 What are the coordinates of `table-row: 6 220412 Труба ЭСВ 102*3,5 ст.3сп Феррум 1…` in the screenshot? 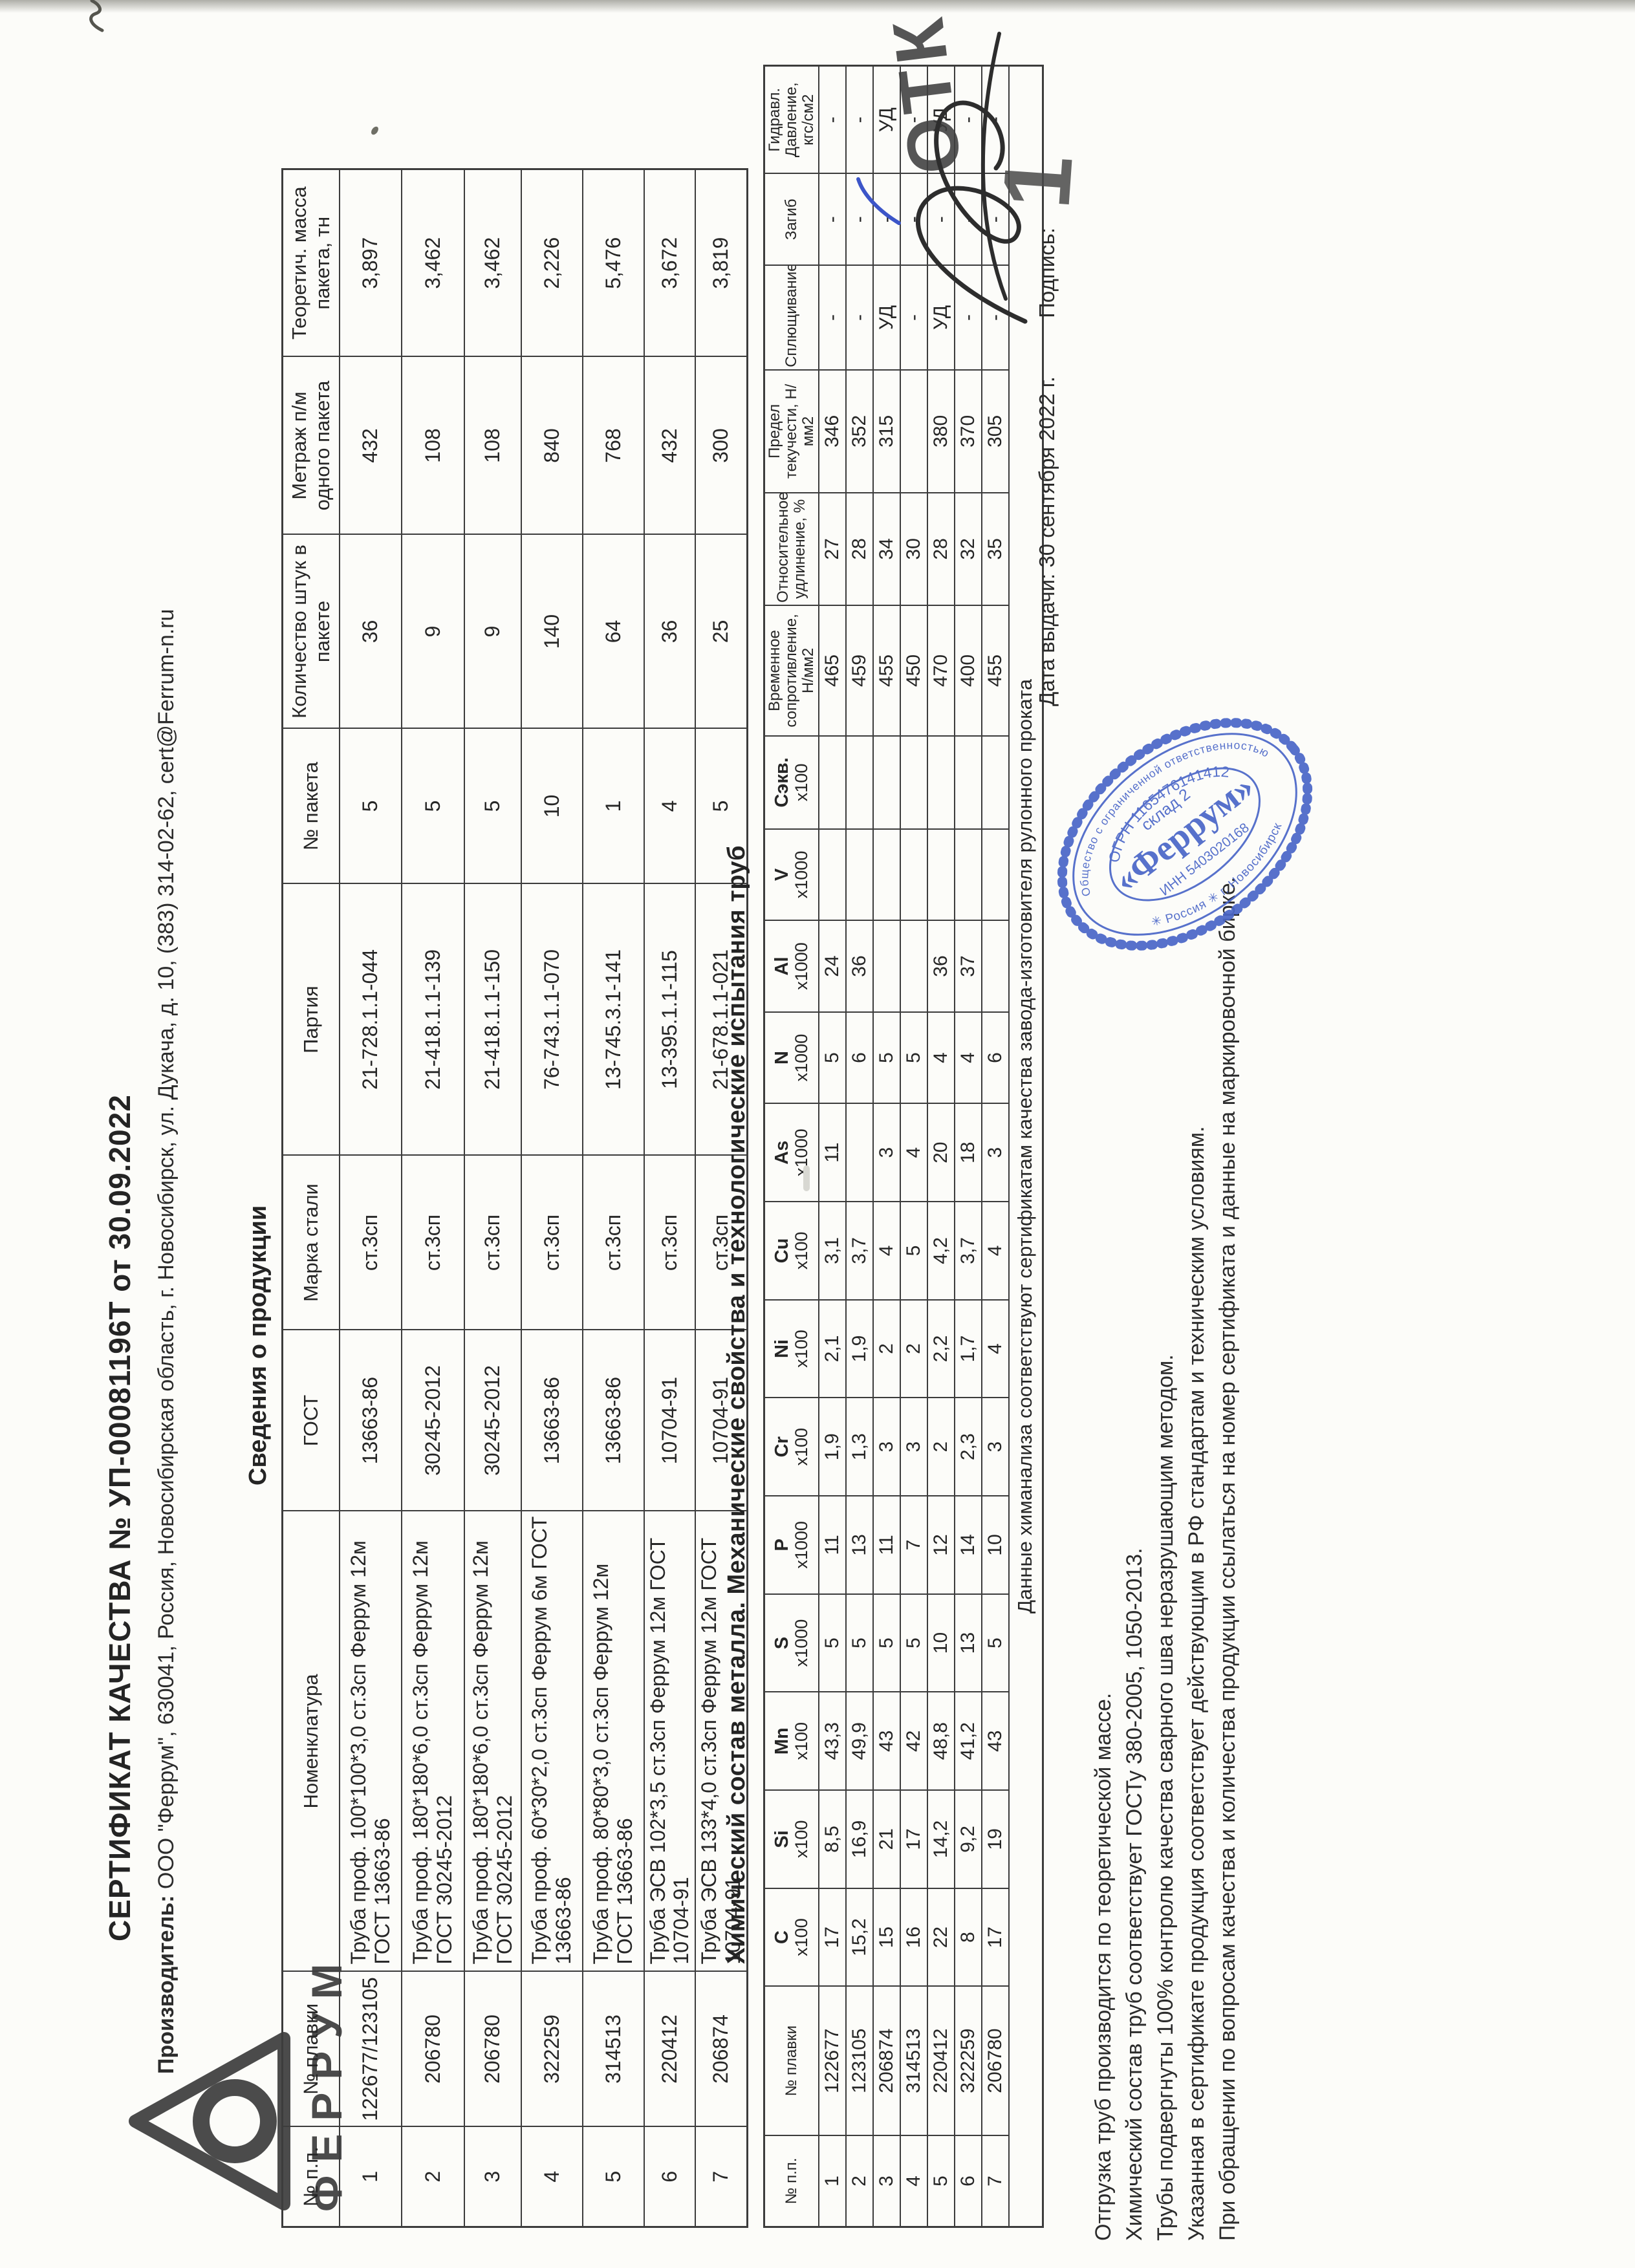 It's located at (670, 1198).